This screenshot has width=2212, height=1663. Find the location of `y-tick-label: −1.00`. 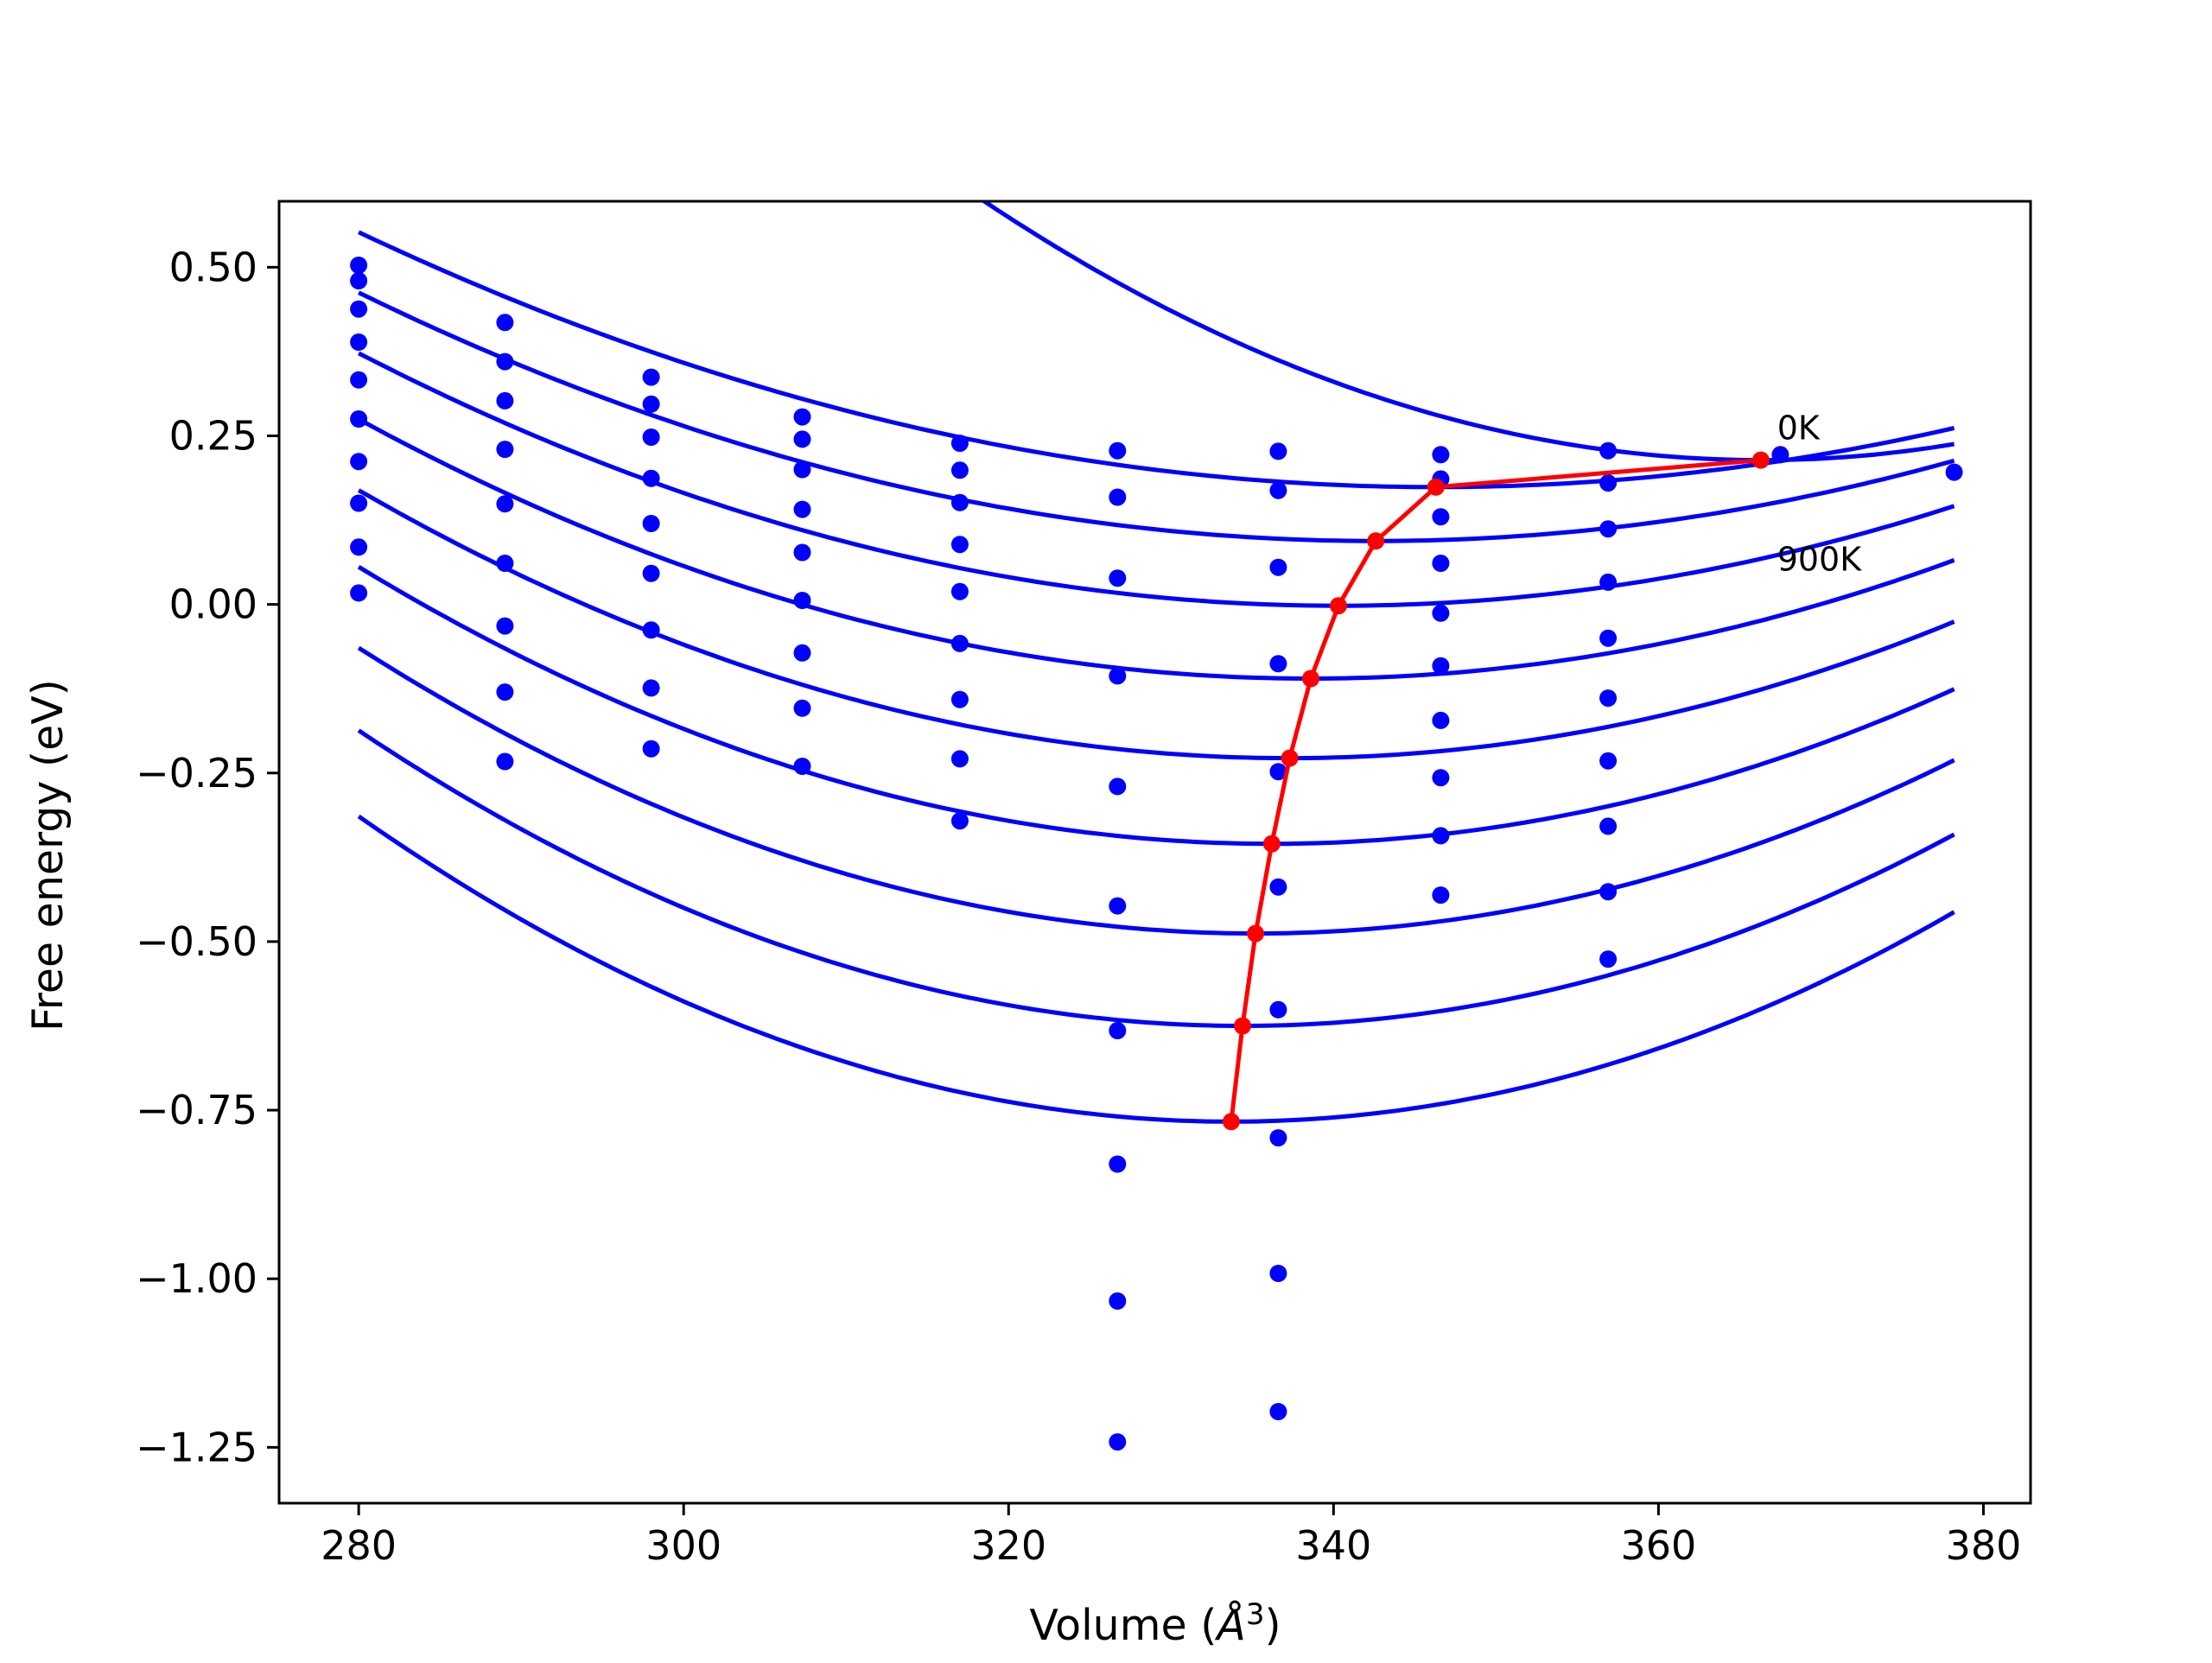

y-tick-label: −1.00 is located at coordinates (196, 1279).